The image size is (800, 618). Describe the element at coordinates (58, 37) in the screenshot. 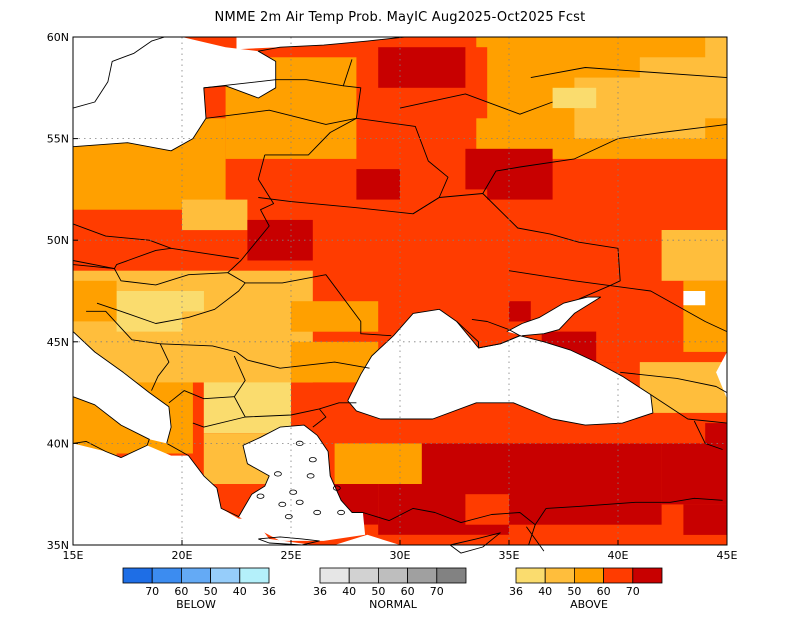

I see `y-tick-label: 60N` at that location.